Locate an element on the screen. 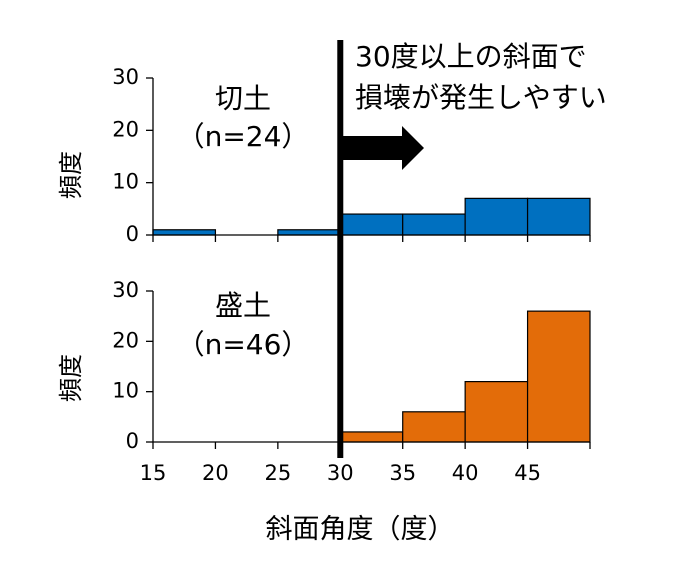 The width and height of the screenshot is (679, 574). panel-1-y-label: 頻度 is located at coordinates (71, 175).